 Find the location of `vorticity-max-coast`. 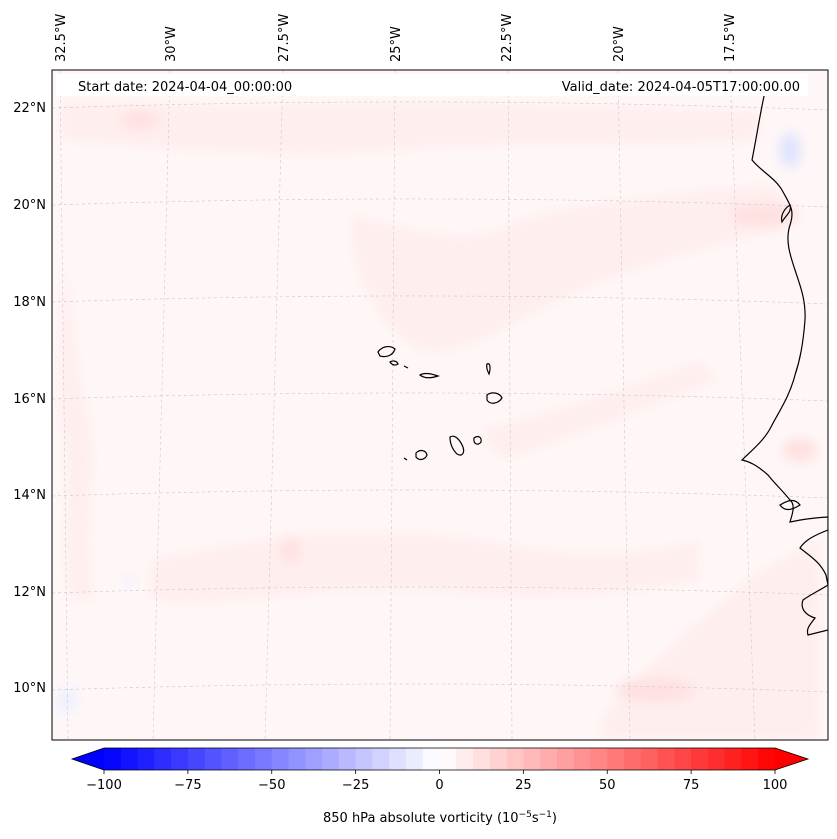

vorticity-max-coast is located at coordinates (800, 450).